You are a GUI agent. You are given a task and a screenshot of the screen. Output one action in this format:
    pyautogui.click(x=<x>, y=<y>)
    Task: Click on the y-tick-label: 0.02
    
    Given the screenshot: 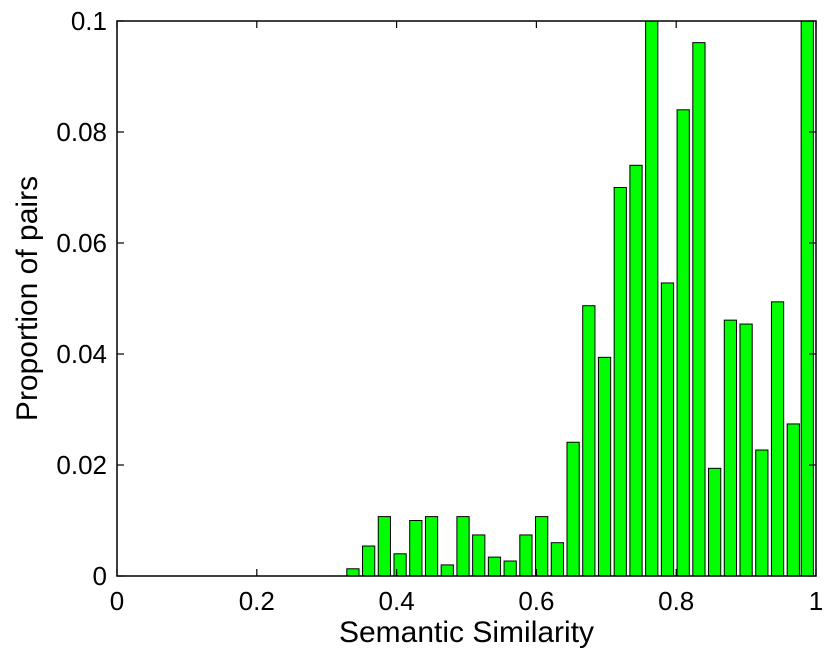 What is the action you would take?
    pyautogui.click(x=81, y=465)
    